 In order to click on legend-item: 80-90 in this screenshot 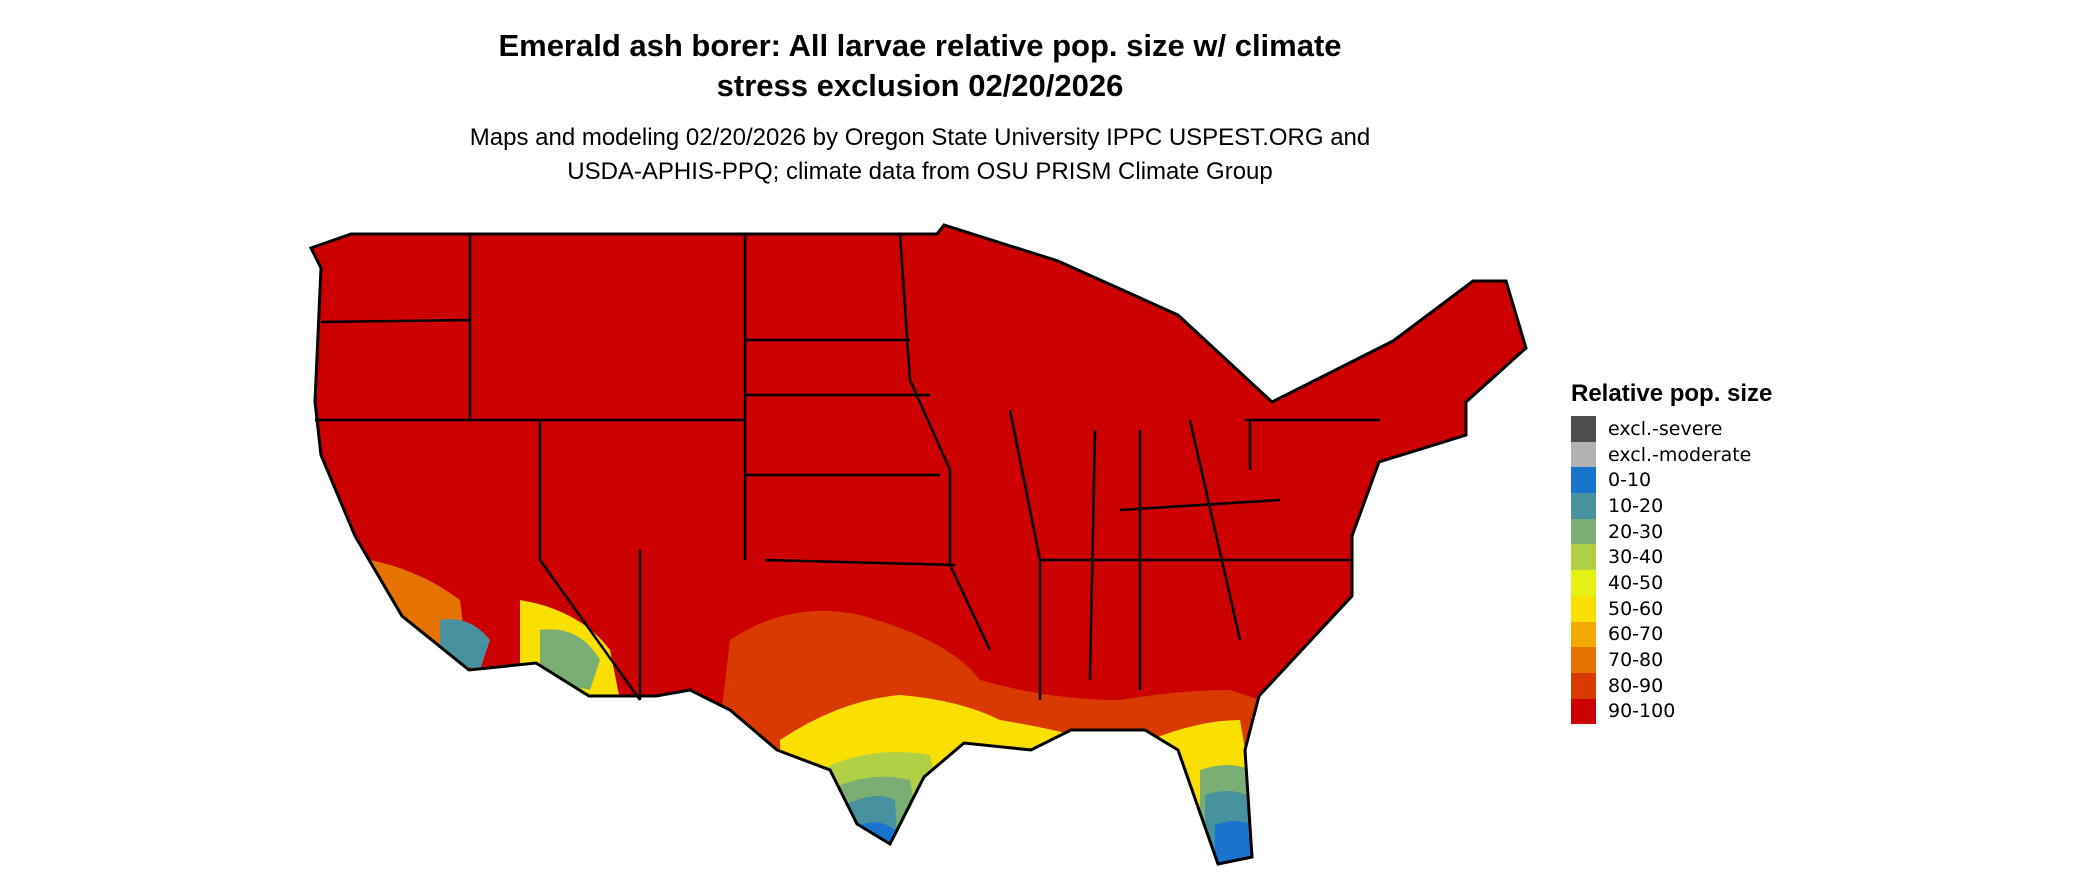, I will do `click(1671, 685)`.